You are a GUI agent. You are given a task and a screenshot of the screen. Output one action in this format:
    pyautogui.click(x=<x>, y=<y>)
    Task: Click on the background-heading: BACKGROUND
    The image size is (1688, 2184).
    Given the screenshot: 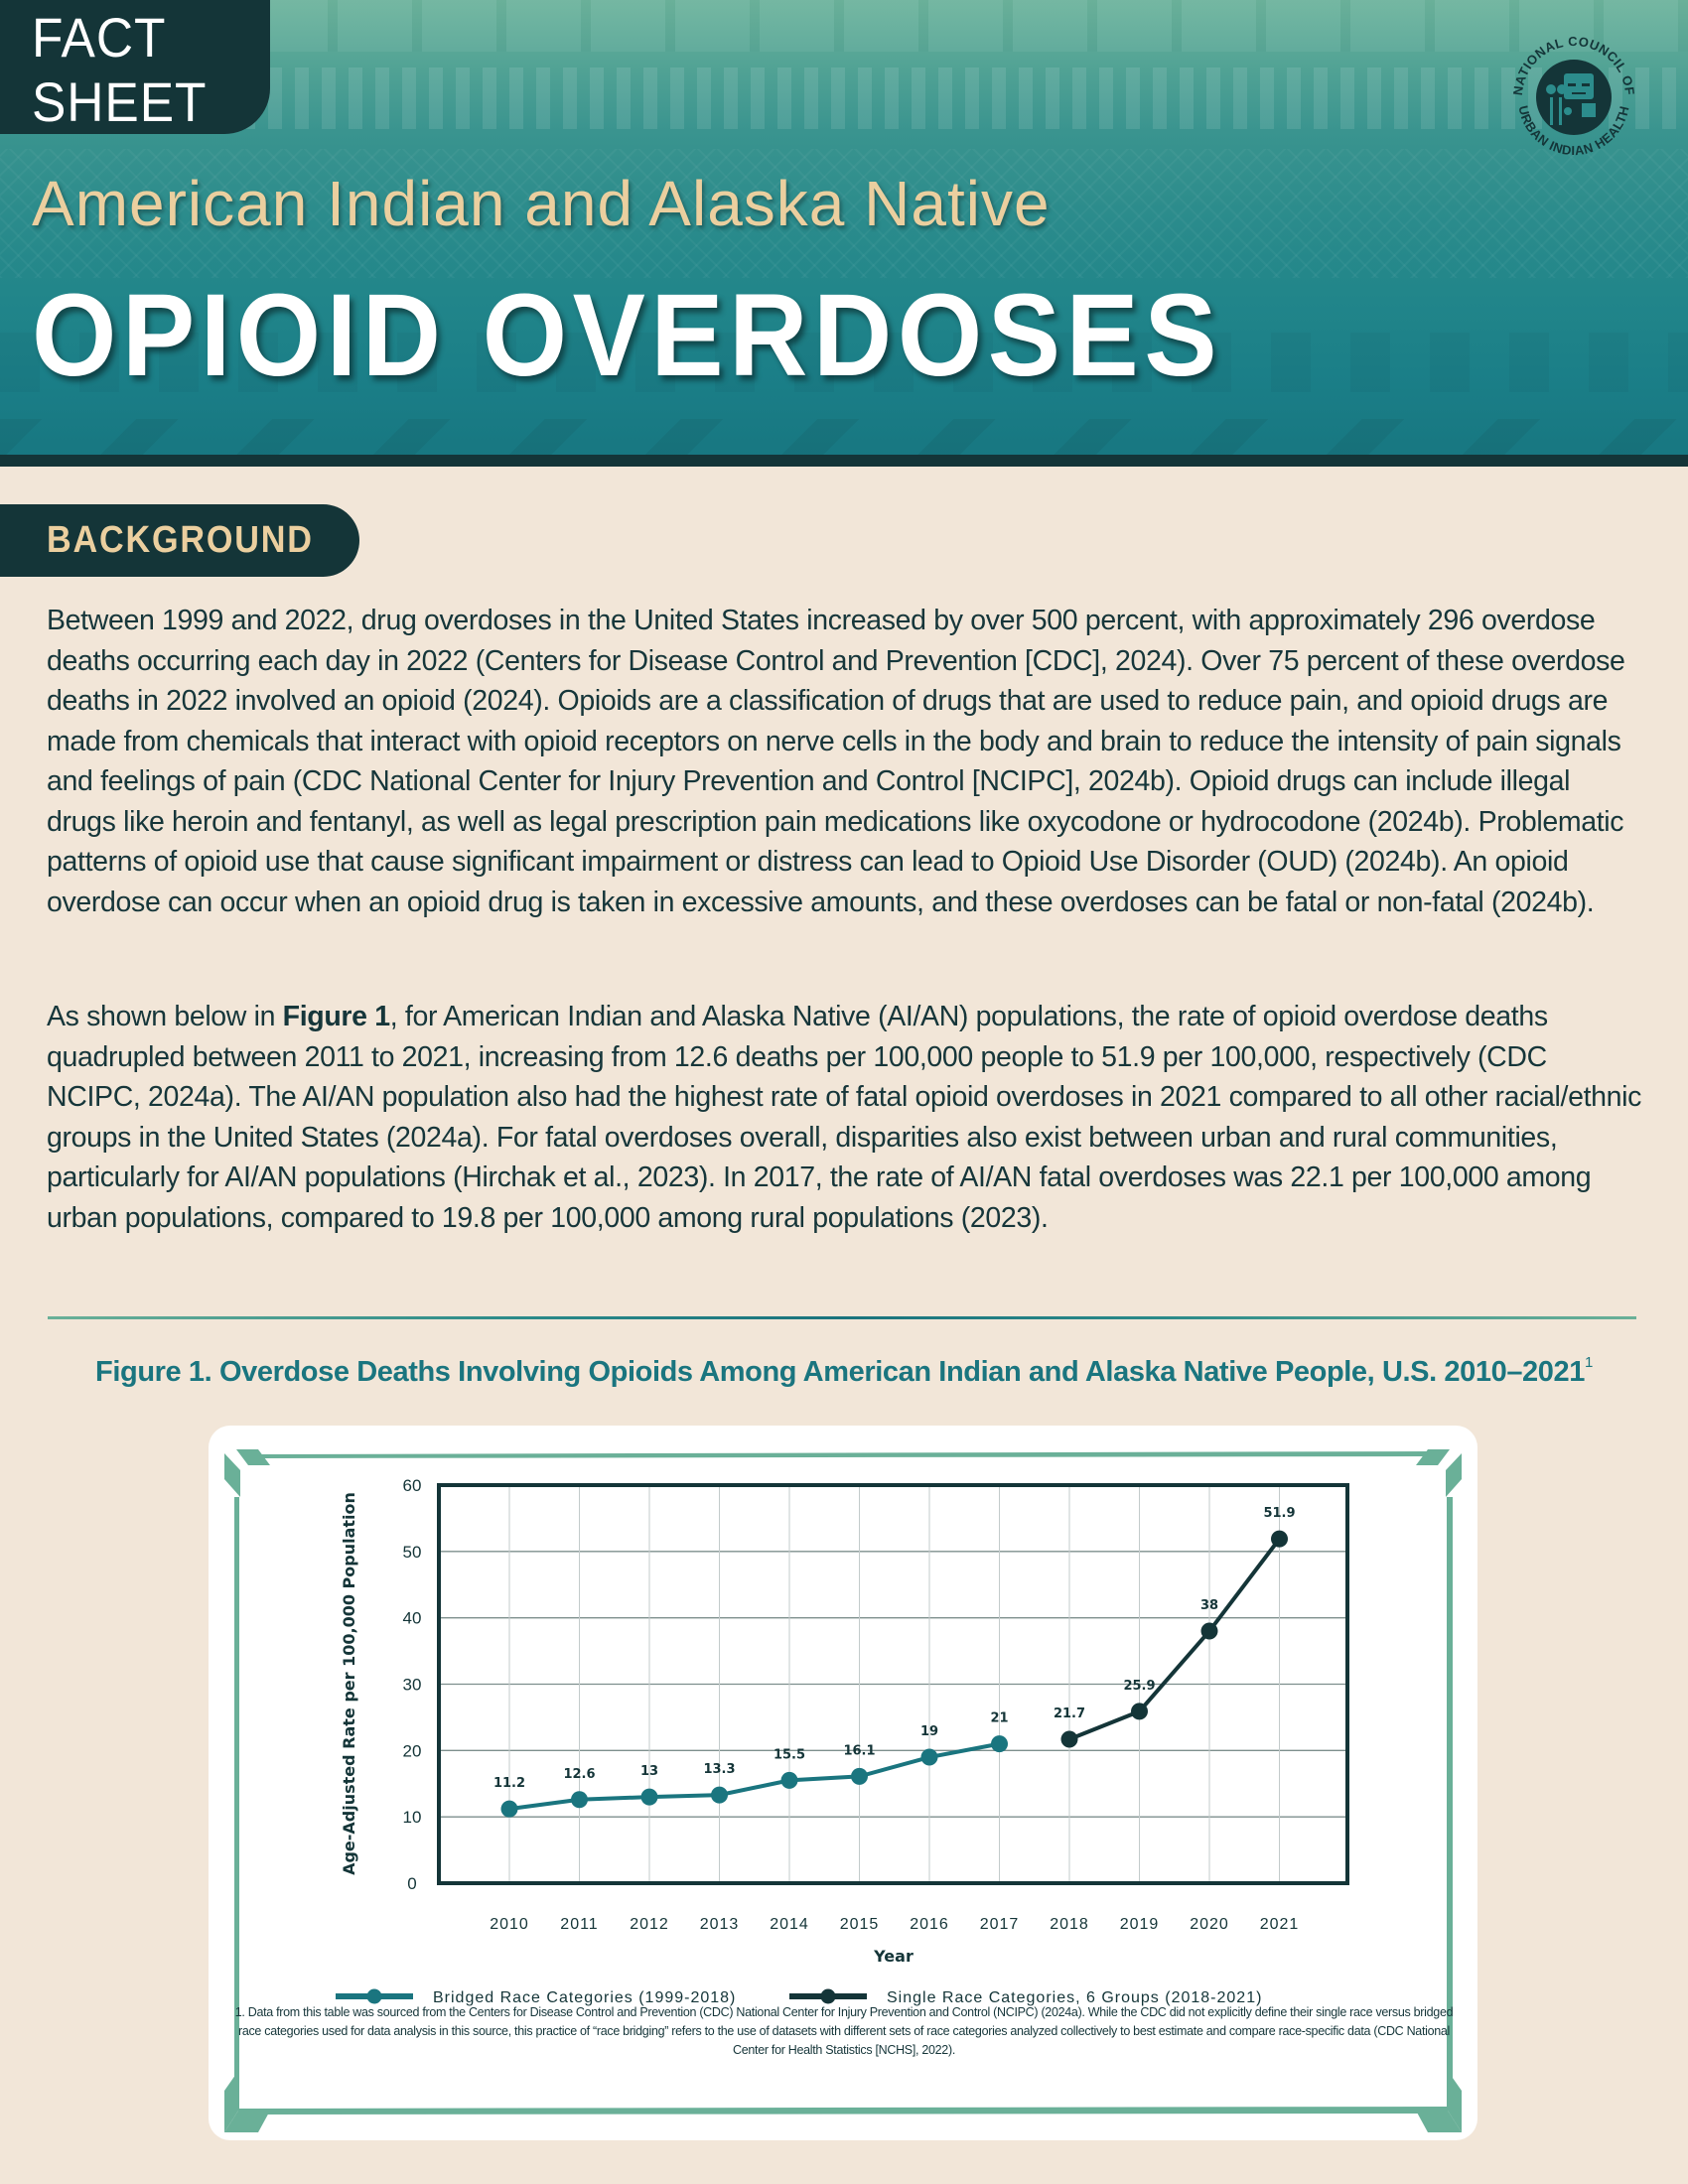 What is the action you would take?
    pyautogui.click(x=180, y=540)
    